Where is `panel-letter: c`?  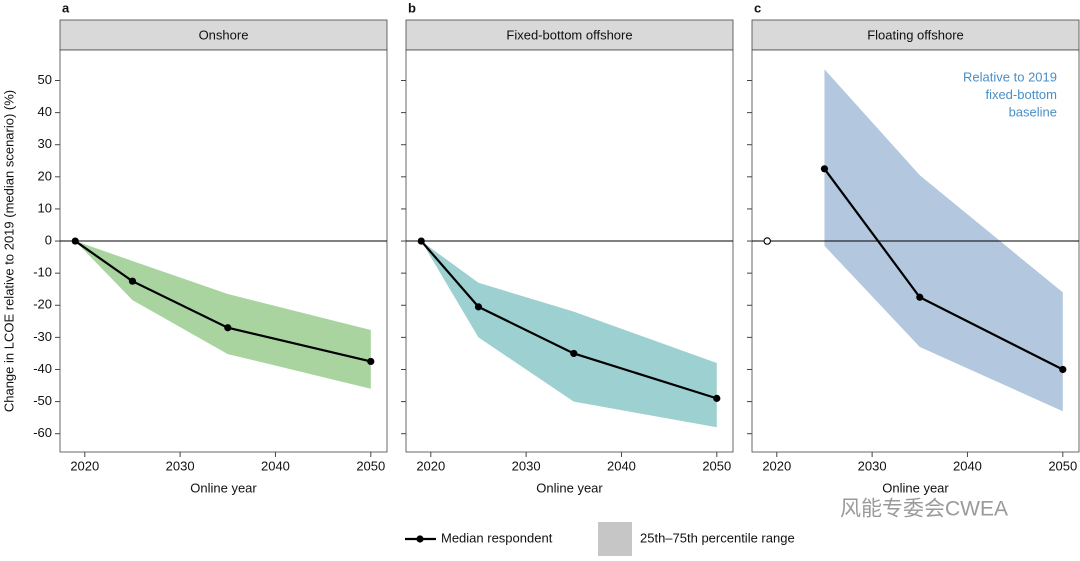
panel-letter: c is located at coordinates (757, 7).